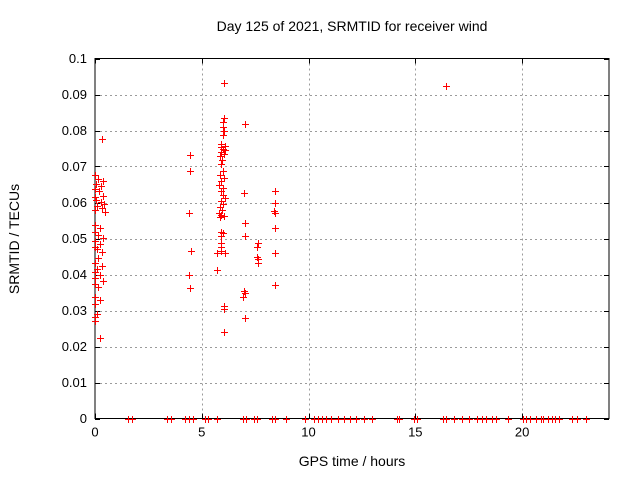 The image size is (640, 480). I want to click on y-tick-label: 0.04, so click(74, 274).